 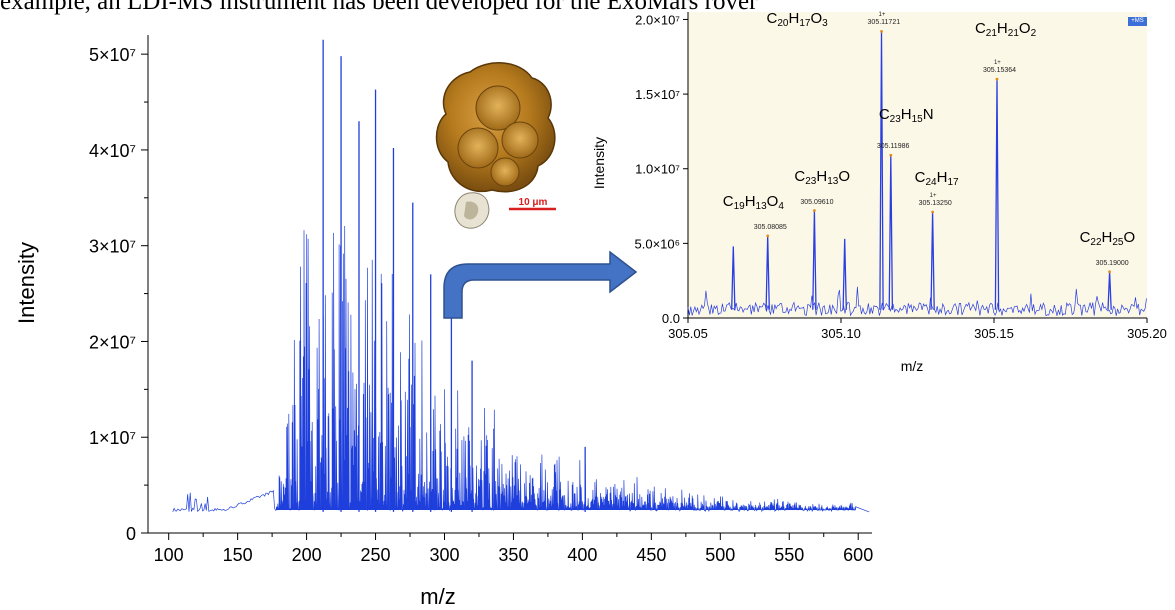 I want to click on ms-mode-badge: +MS, so click(x=1137, y=21).